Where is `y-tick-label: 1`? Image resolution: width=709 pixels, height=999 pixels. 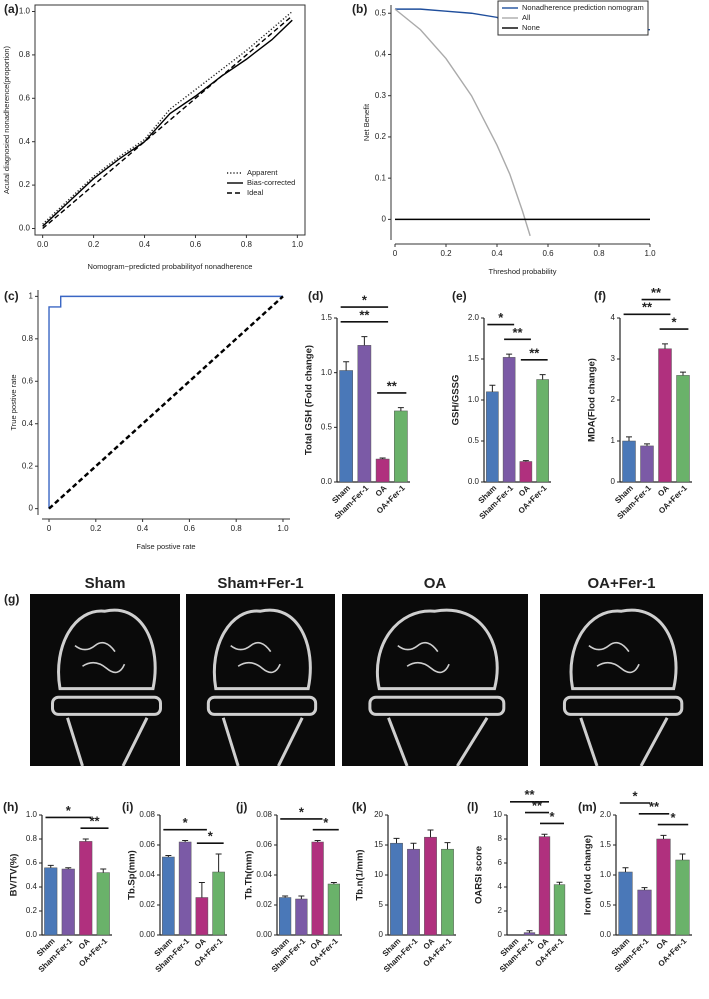
y-tick-label: 1 is located at coordinates (613, 440).